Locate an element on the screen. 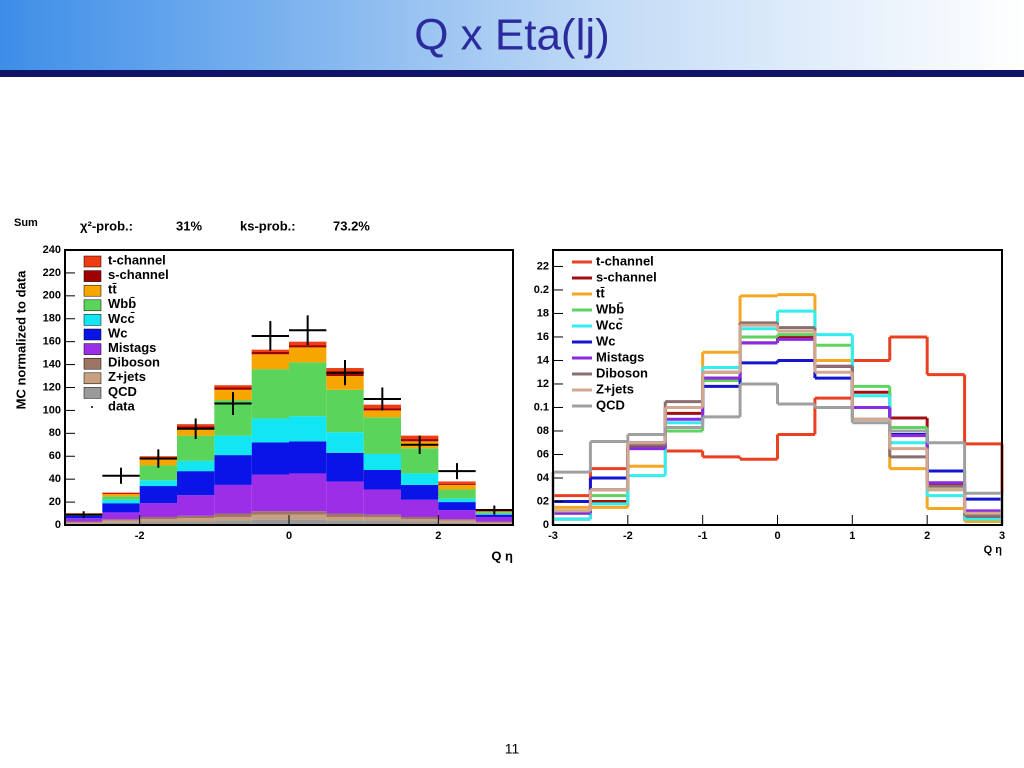 This screenshot has height=768, width=1024. x-tick-label: -1 is located at coordinates (703, 536).